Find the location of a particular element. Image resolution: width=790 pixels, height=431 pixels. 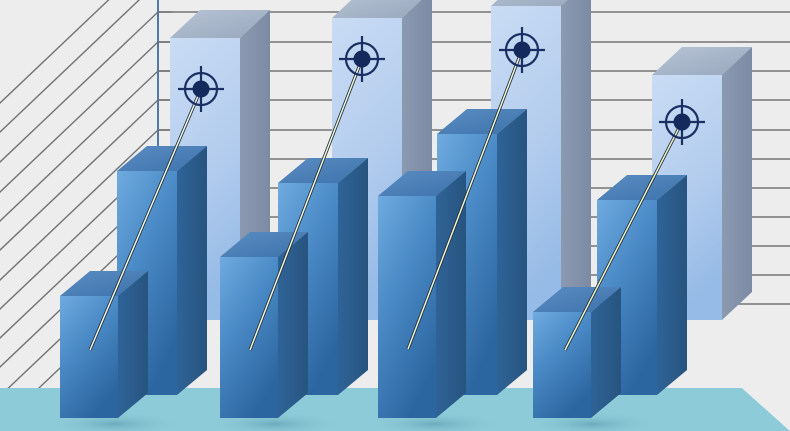

back-bar-3-side-face is located at coordinates (576, 160).